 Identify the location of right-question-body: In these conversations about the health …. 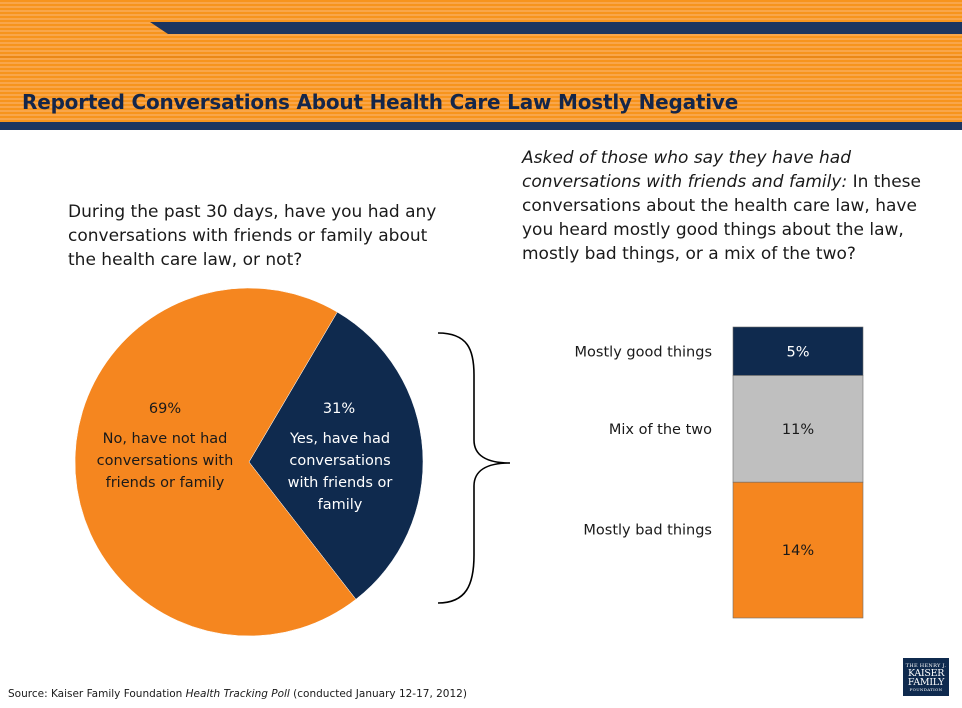
(721, 218).